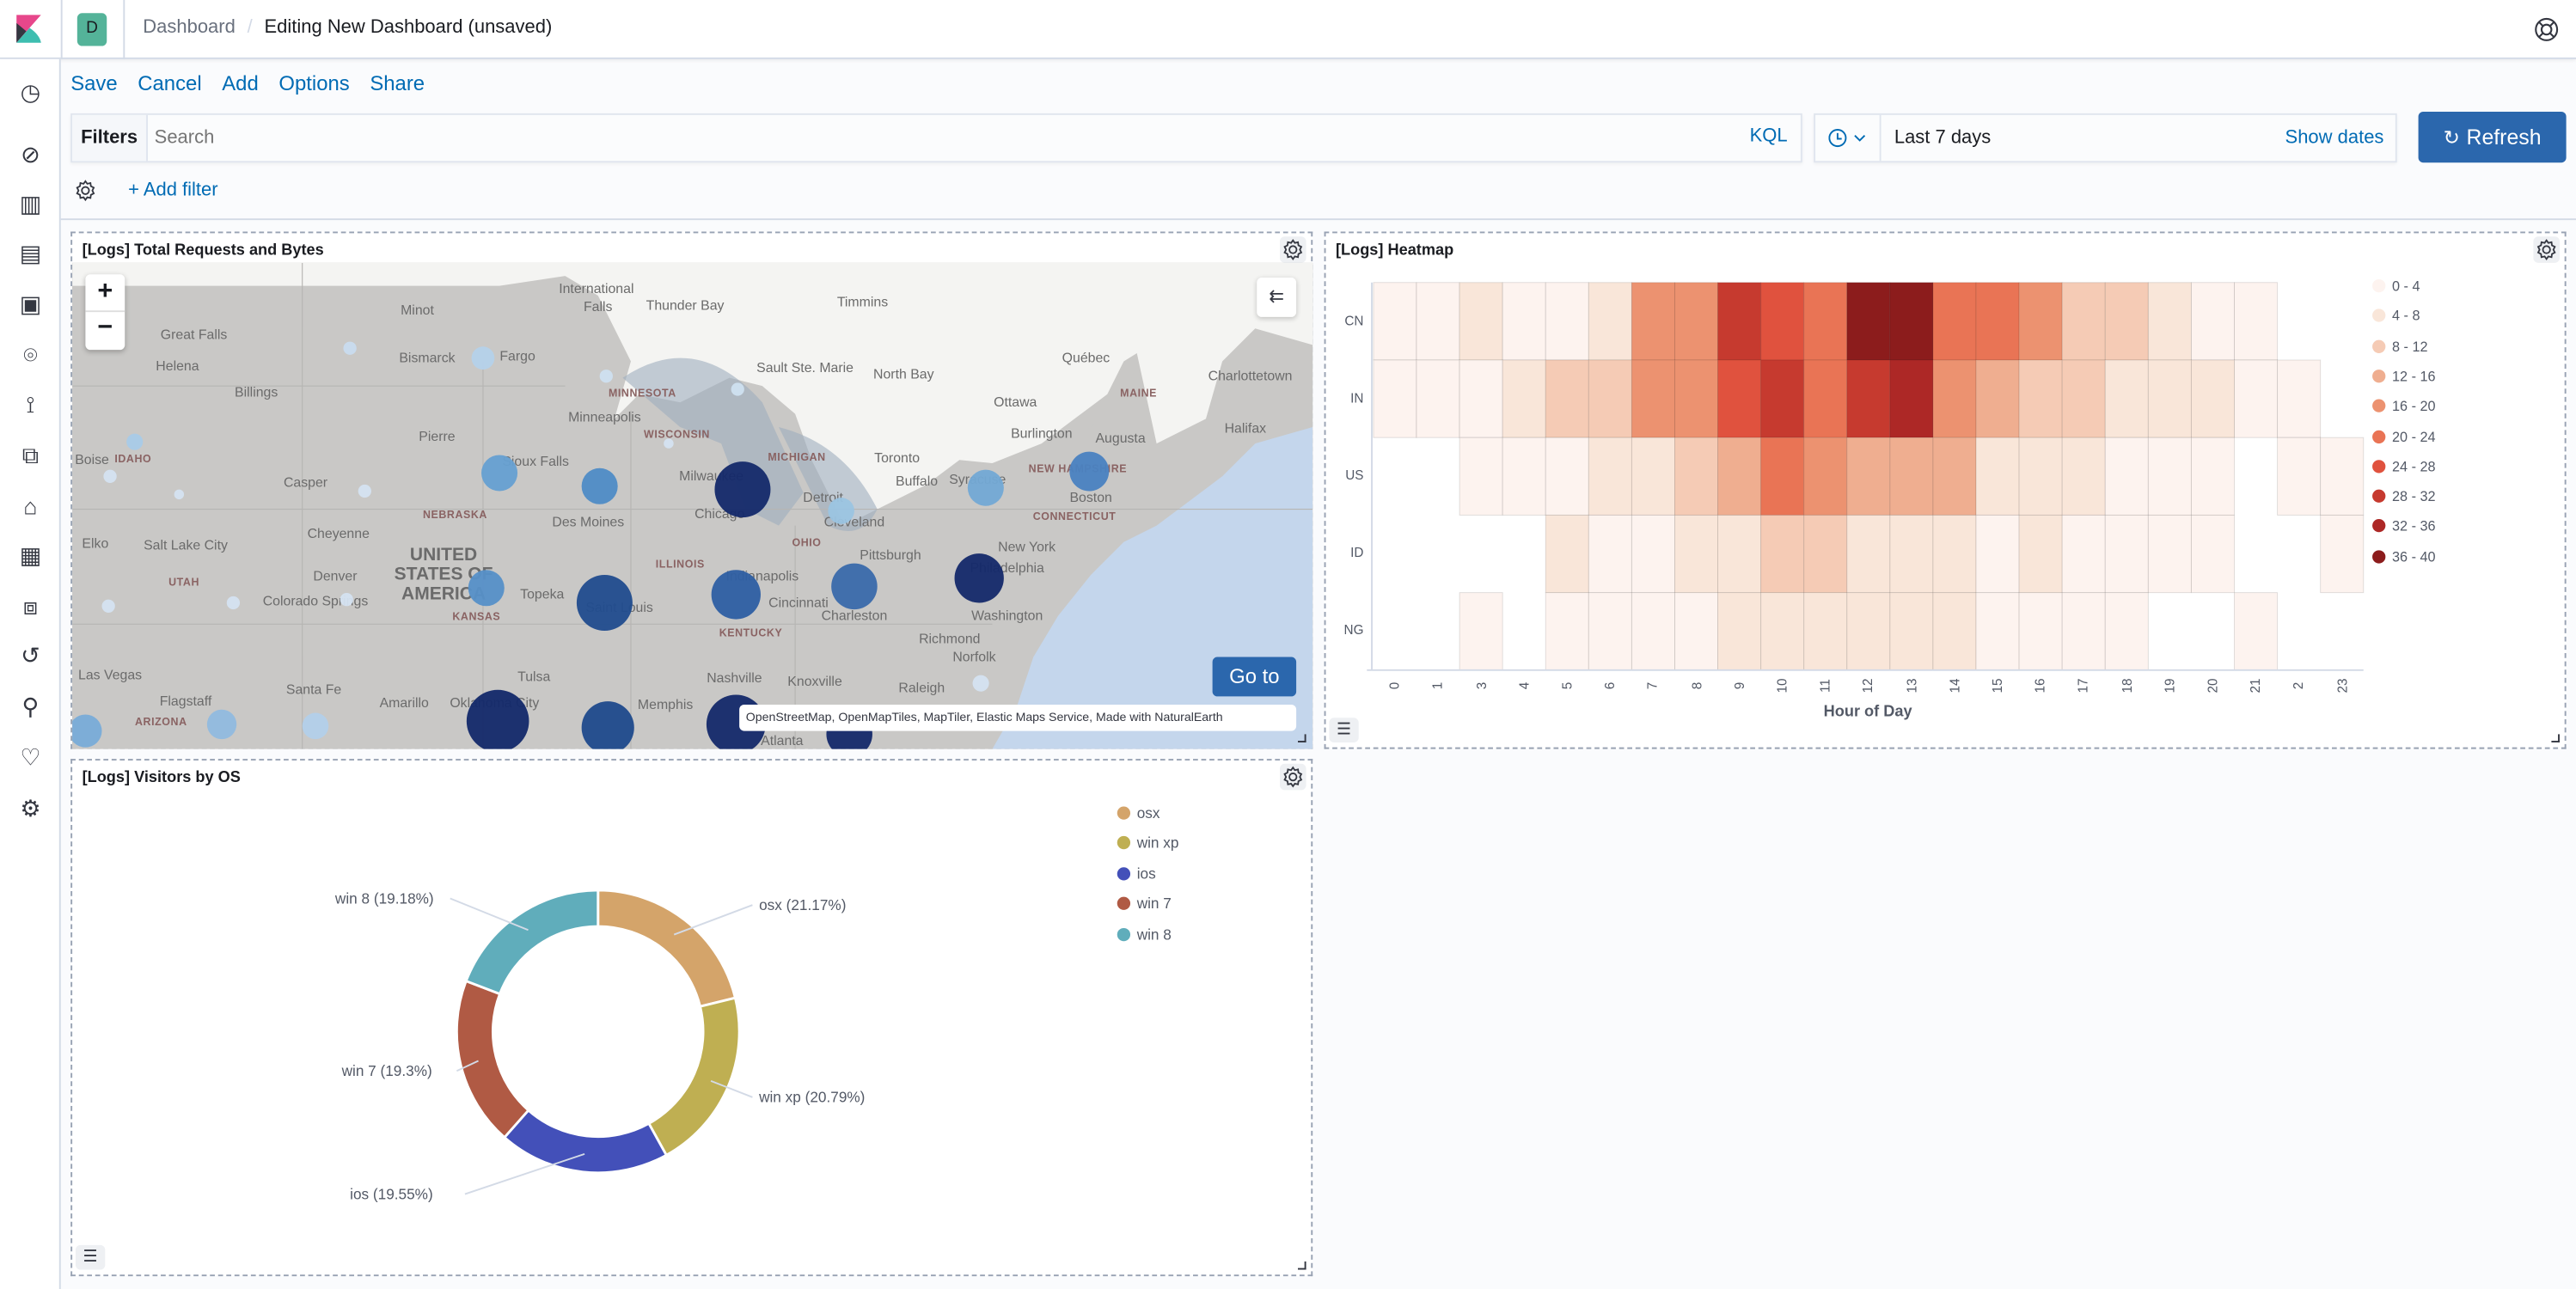 This screenshot has height=1289, width=2576. Describe the element at coordinates (1254, 677) in the screenshot. I see `goto-button: Go to` at that location.